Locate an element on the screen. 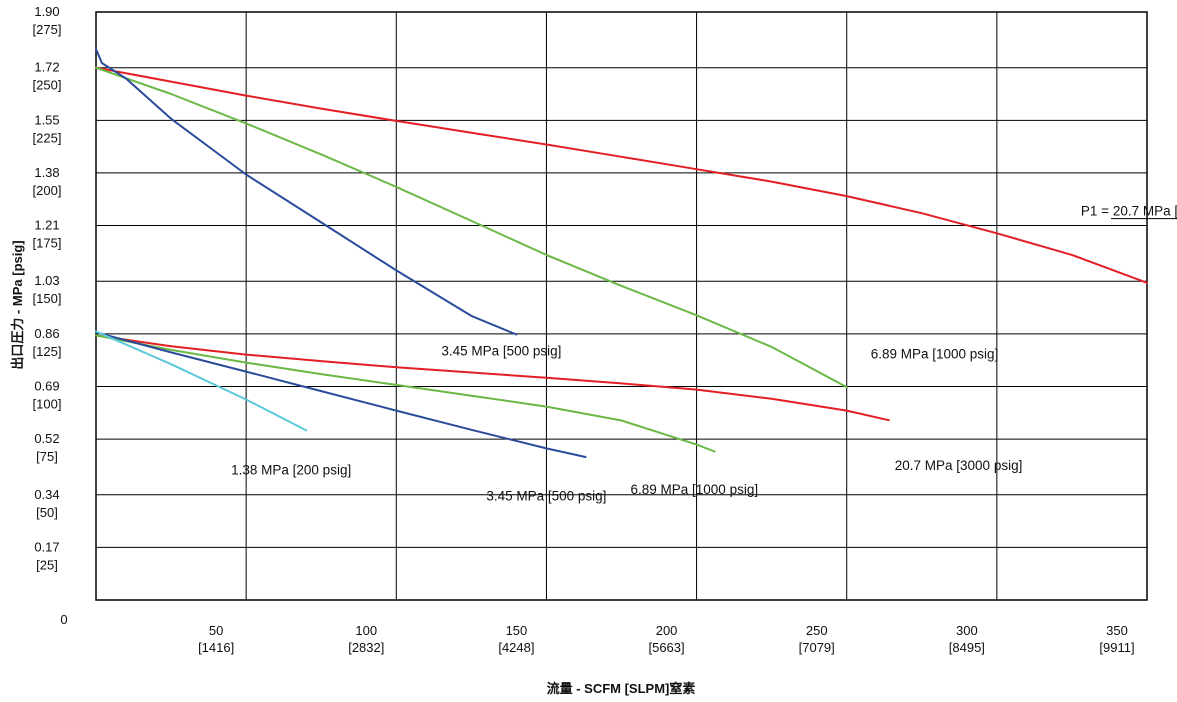  y-axis-title: 出口圧力 - MPa [psig] is located at coordinates (17, 304).